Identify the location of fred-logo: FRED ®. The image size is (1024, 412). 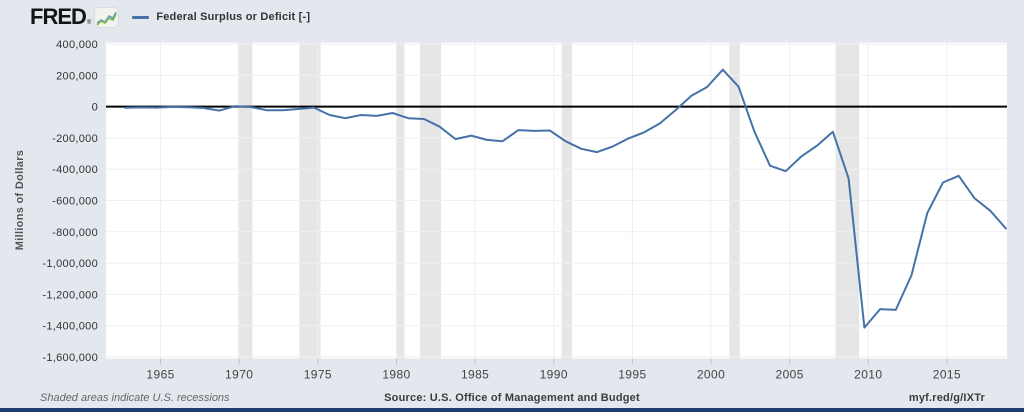
(74, 16).